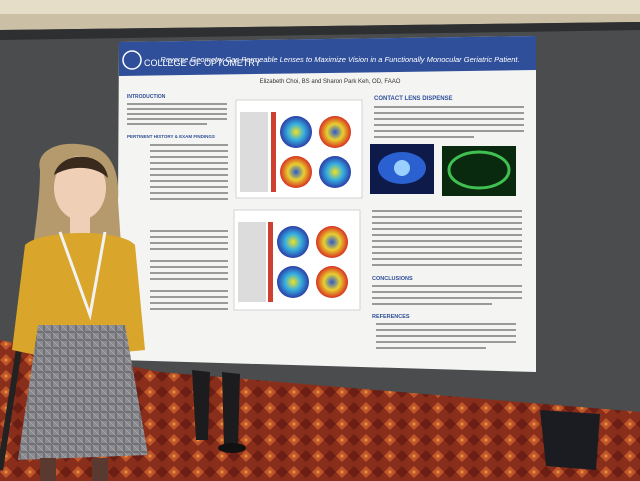  What do you see at coordinates (402, 168) in the screenshot?
I see `pupil-highlight` at bounding box center [402, 168].